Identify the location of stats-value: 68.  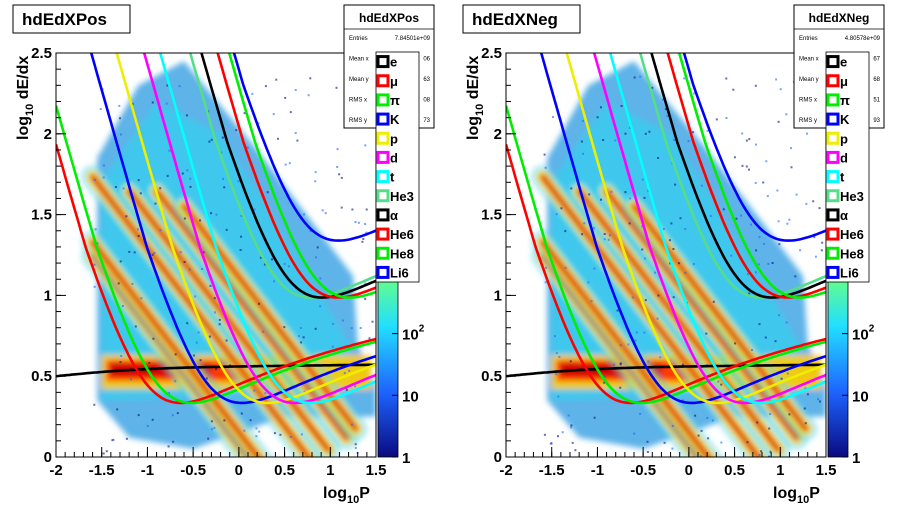
(876, 80).